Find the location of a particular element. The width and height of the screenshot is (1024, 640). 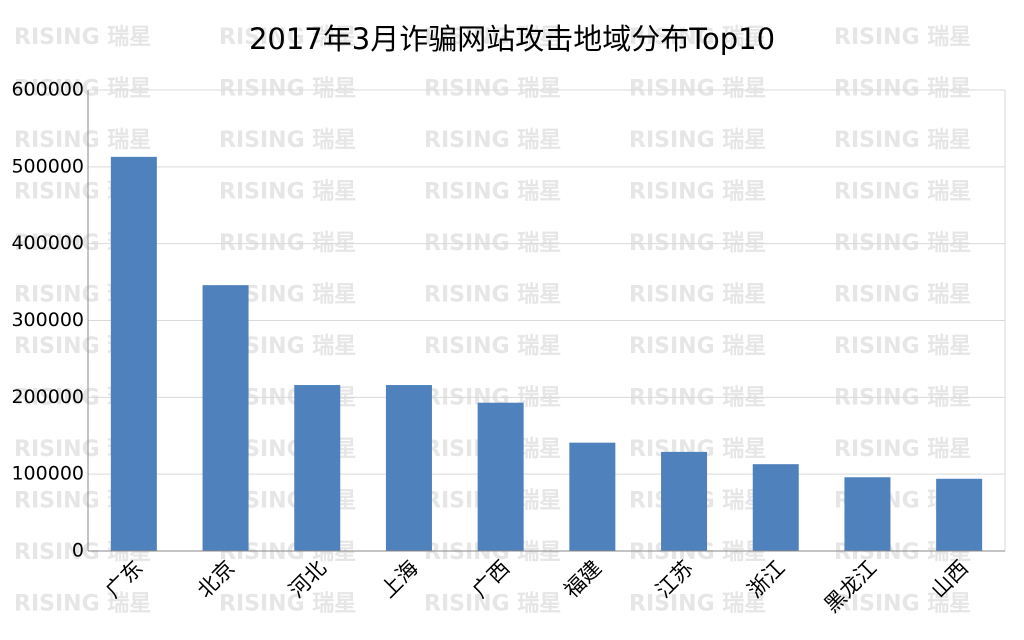

y-tick-label: 300000 is located at coordinates (47, 320).